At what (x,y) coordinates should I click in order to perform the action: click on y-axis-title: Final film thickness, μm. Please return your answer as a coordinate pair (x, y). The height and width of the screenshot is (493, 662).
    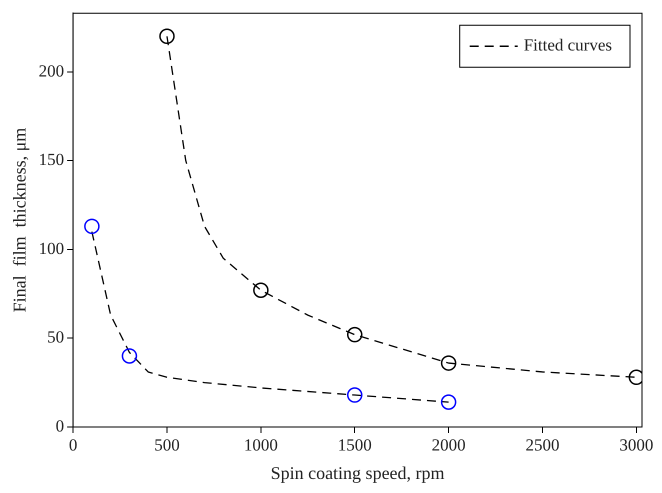
    Looking at the image, I should click on (20, 220).